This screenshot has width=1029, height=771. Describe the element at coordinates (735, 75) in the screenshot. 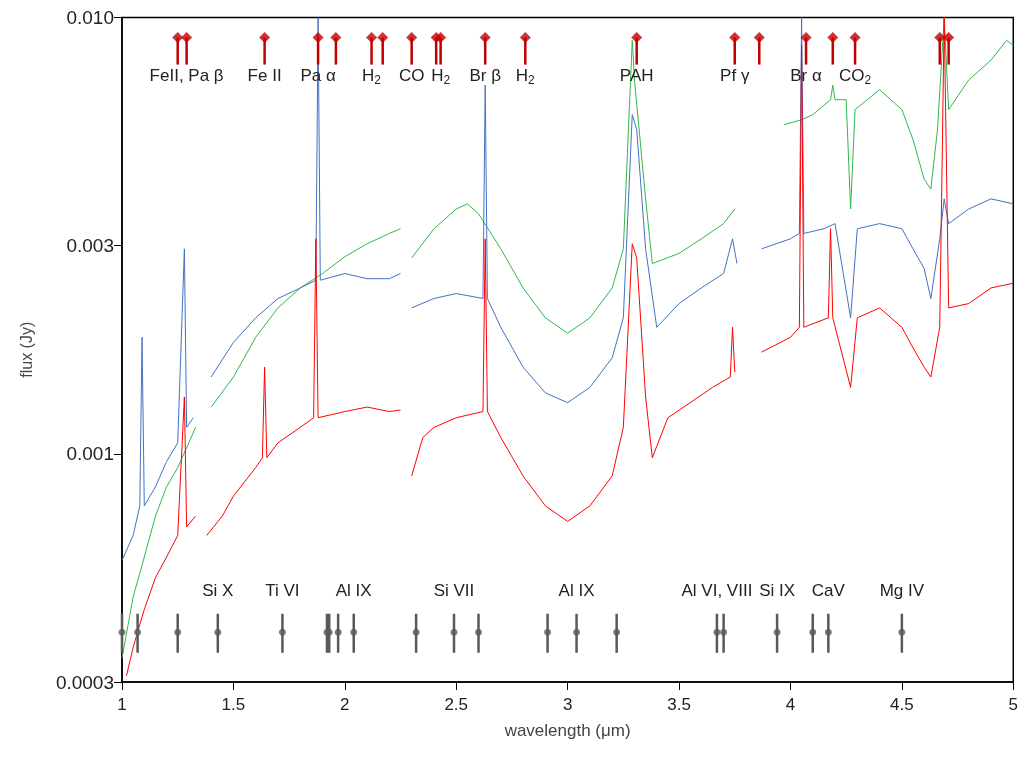

I see `annotation: Pf γ` at that location.